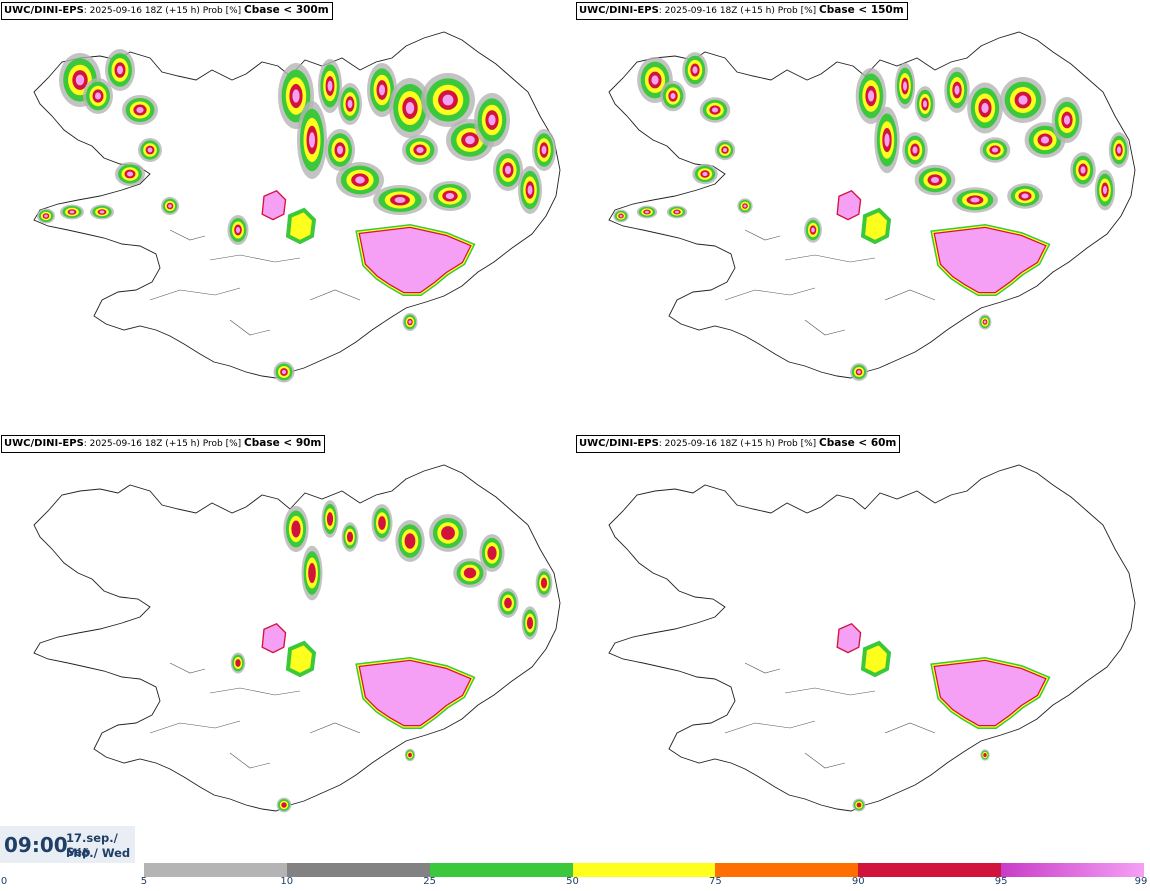 This screenshot has height=891, width=1150. Describe the element at coordinates (282, 443) in the screenshot. I see `threshold-label: Cbase < 90m` at that location.